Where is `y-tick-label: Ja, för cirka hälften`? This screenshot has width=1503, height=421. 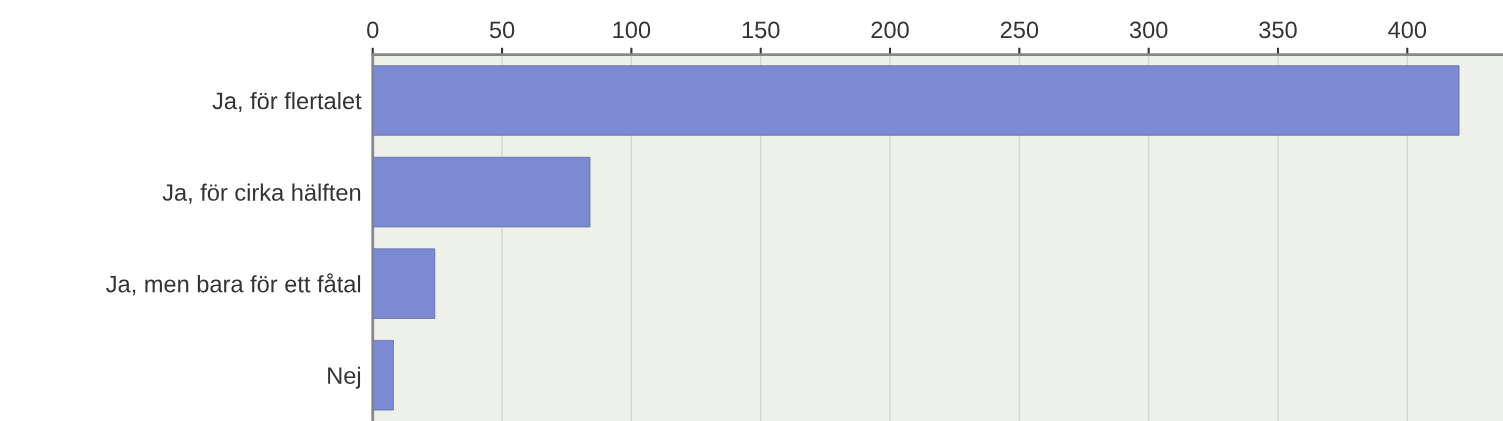
y-tick-label: Ja, för cirka hälften is located at coordinates (261, 193).